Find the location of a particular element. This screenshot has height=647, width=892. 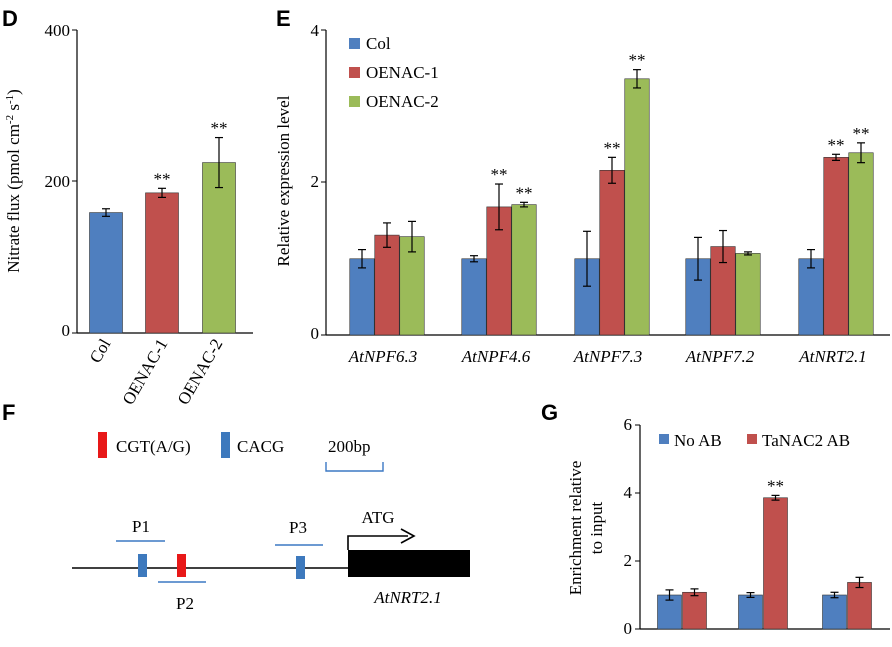

g-y-axis-label-line1: Enrichment relative is located at coordinates (575, 528).